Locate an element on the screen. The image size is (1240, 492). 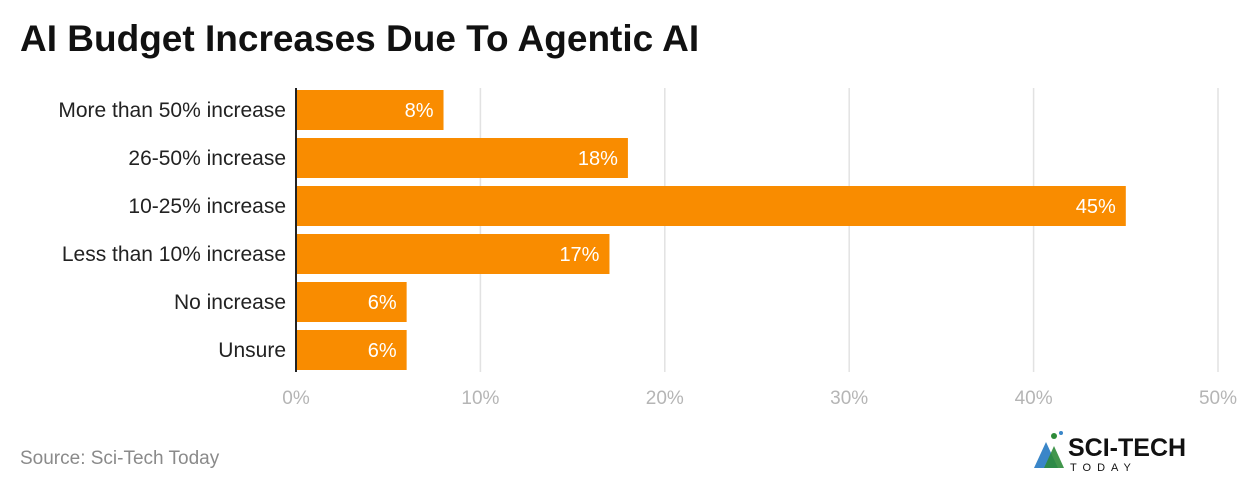
data-label: 18% is located at coordinates (598, 159).